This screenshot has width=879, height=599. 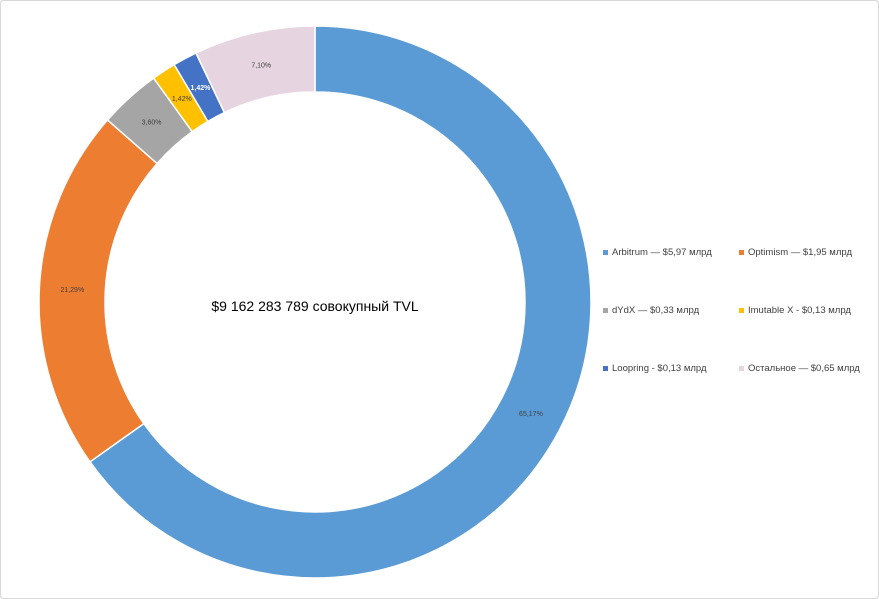 I want to click on slice-label-imutable-x: 1,42%, so click(x=182, y=99).